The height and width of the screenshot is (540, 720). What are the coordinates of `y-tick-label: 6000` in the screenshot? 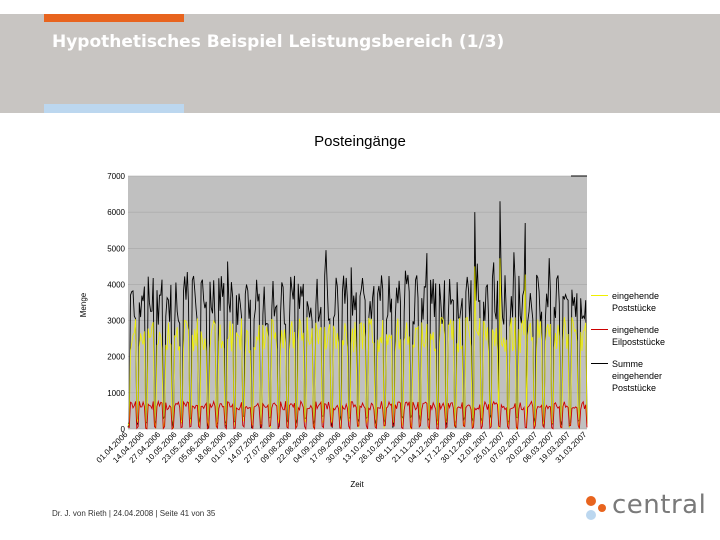 It's located at (116, 212).